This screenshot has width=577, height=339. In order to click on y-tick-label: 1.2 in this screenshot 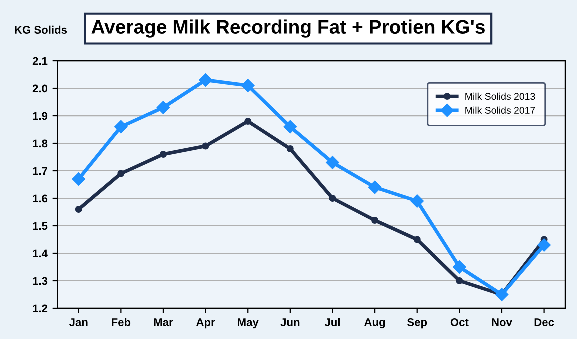, I will do `click(40, 308)`.